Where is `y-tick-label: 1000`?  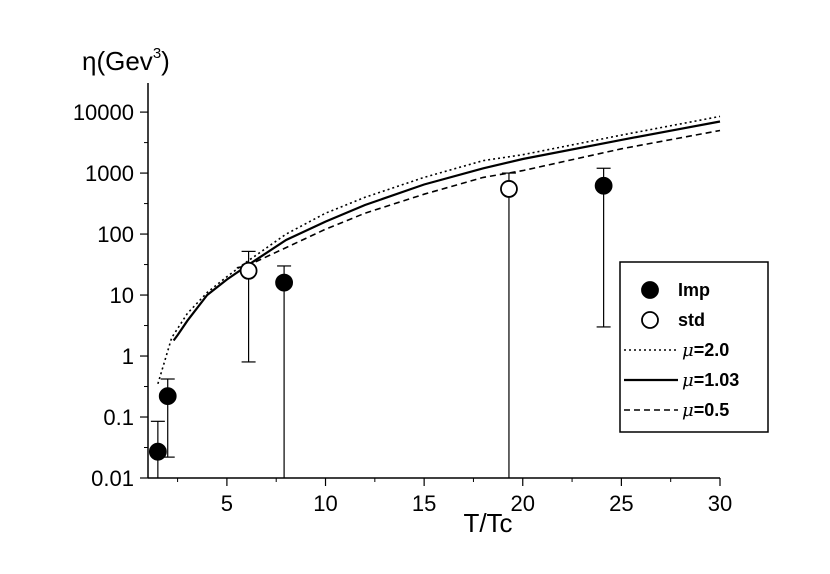 y-tick-label: 1000 is located at coordinates (109, 173).